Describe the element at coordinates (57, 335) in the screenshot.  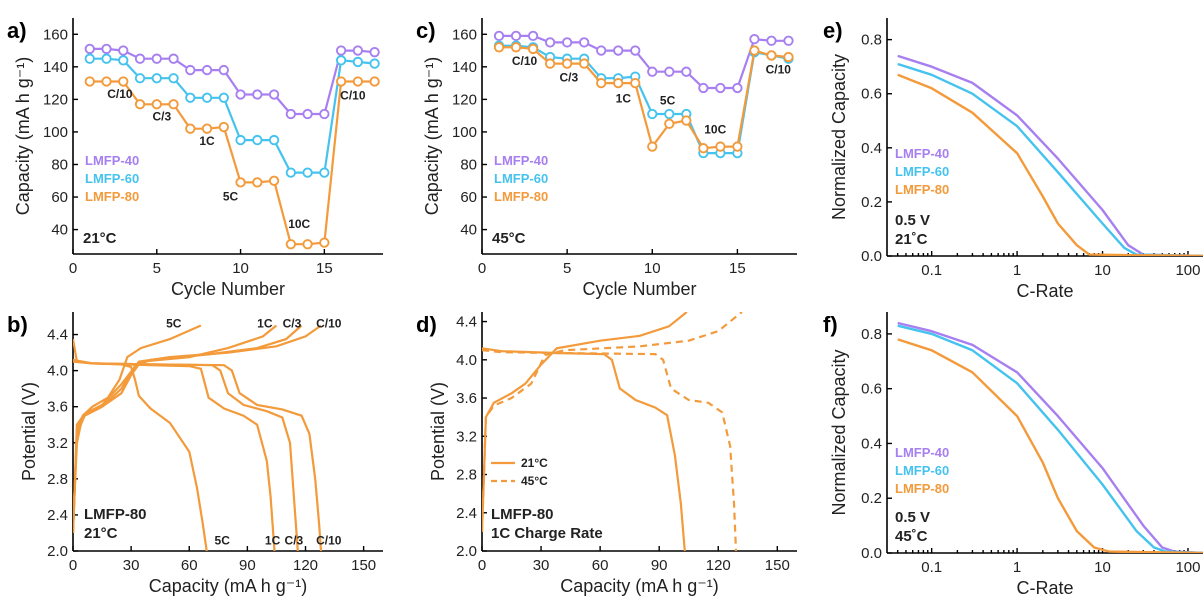
I see `y-tick-label: 4.4` at that location.